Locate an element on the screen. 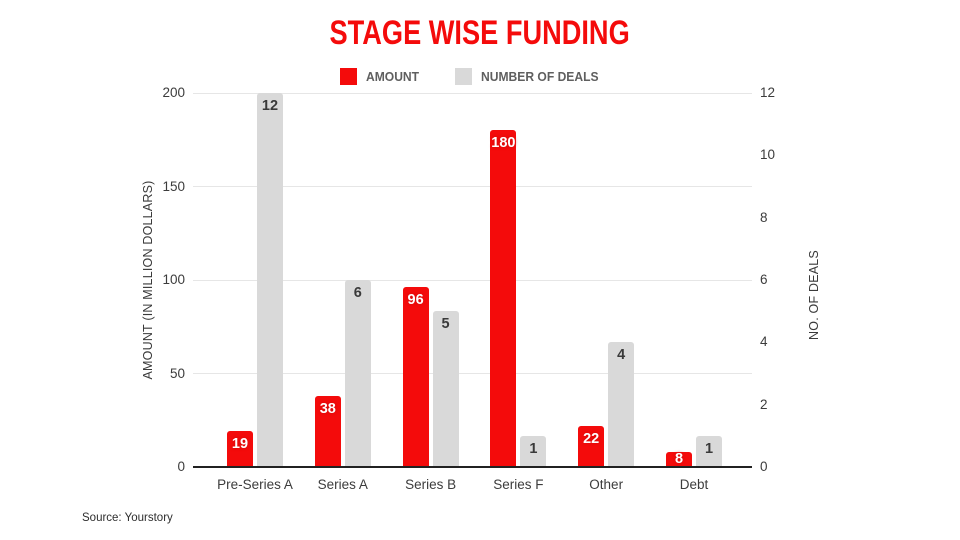 The image size is (960, 540). category-label-series-a: Series A is located at coordinates (342, 484).